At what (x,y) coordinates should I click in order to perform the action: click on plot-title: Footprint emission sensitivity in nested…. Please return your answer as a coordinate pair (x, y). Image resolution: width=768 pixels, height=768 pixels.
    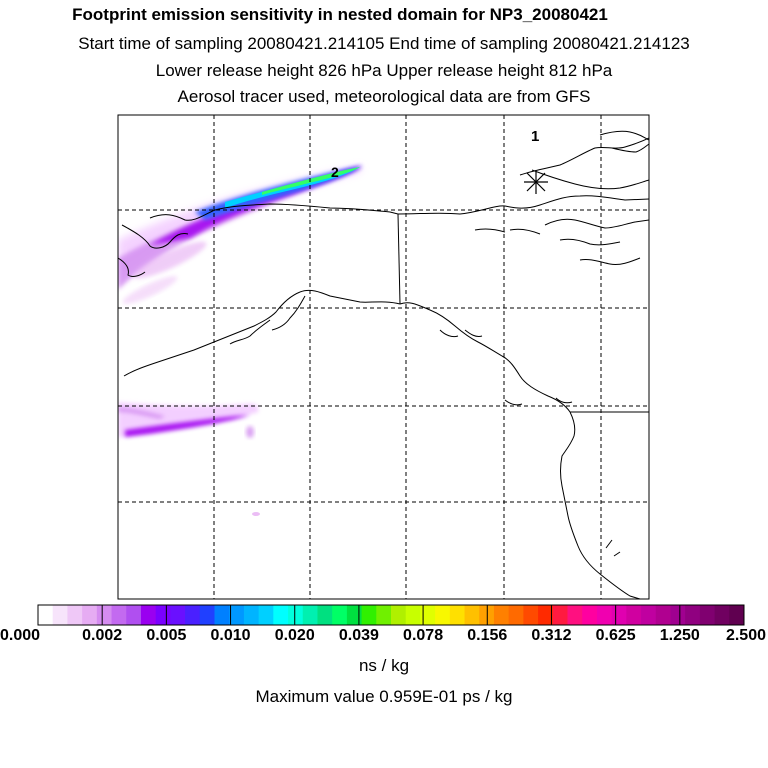
    Looking at the image, I should click on (340, 14).